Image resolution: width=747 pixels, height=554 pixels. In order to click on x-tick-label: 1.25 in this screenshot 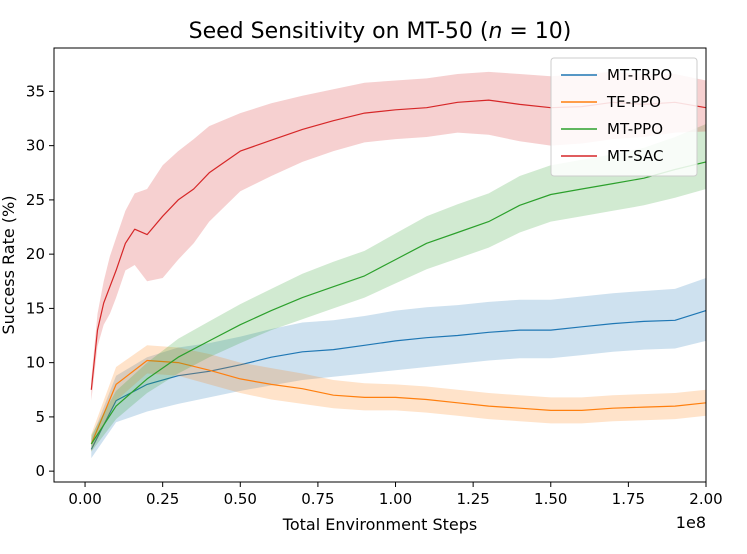, I will do `click(472, 499)`.